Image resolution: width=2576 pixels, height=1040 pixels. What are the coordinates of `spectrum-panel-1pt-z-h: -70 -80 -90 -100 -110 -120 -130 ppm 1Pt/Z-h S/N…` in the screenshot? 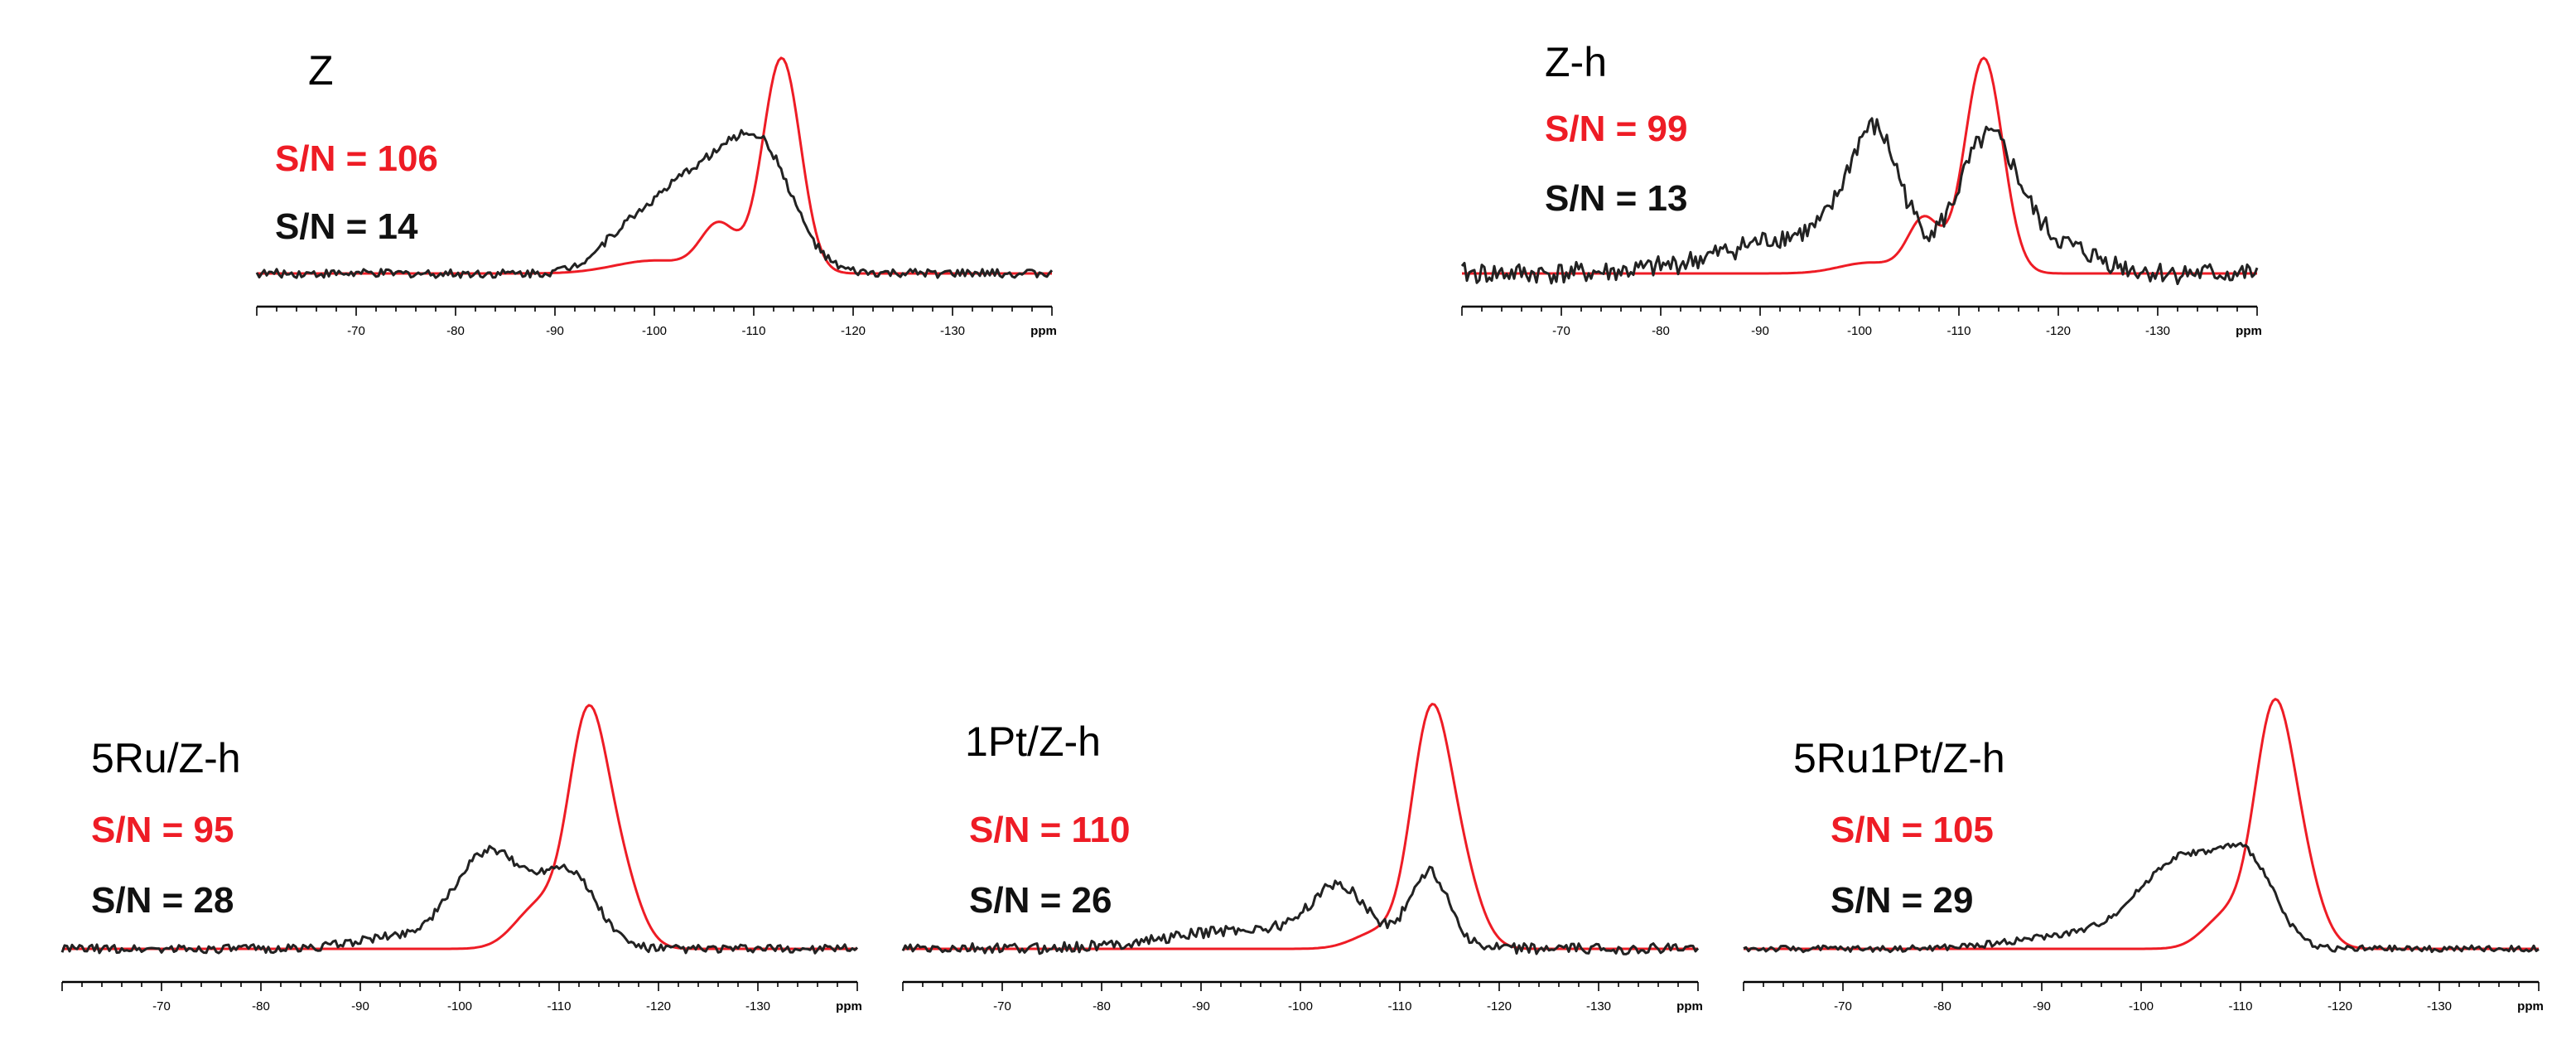 It's located at (1302, 861).